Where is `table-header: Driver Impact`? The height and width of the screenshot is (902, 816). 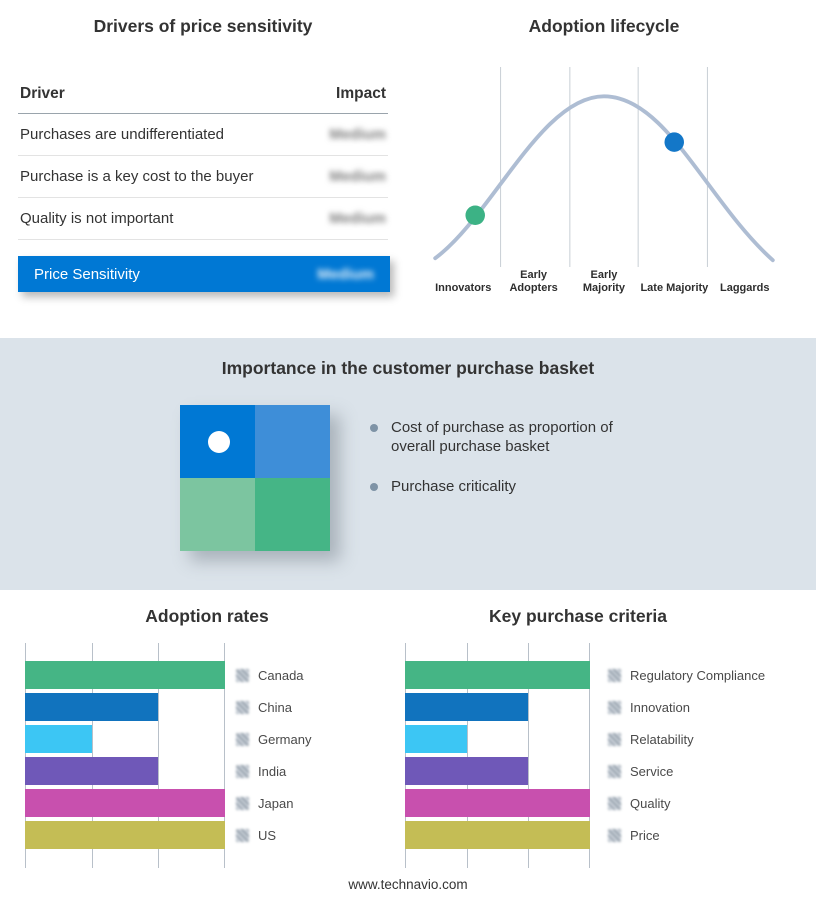
table-header: Driver Impact is located at coordinates (203, 95).